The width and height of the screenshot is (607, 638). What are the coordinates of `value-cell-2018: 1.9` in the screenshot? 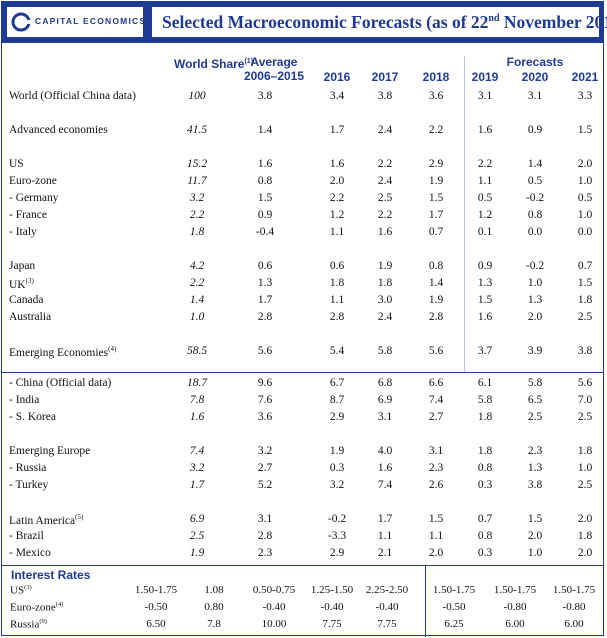 It's located at (436, 181).